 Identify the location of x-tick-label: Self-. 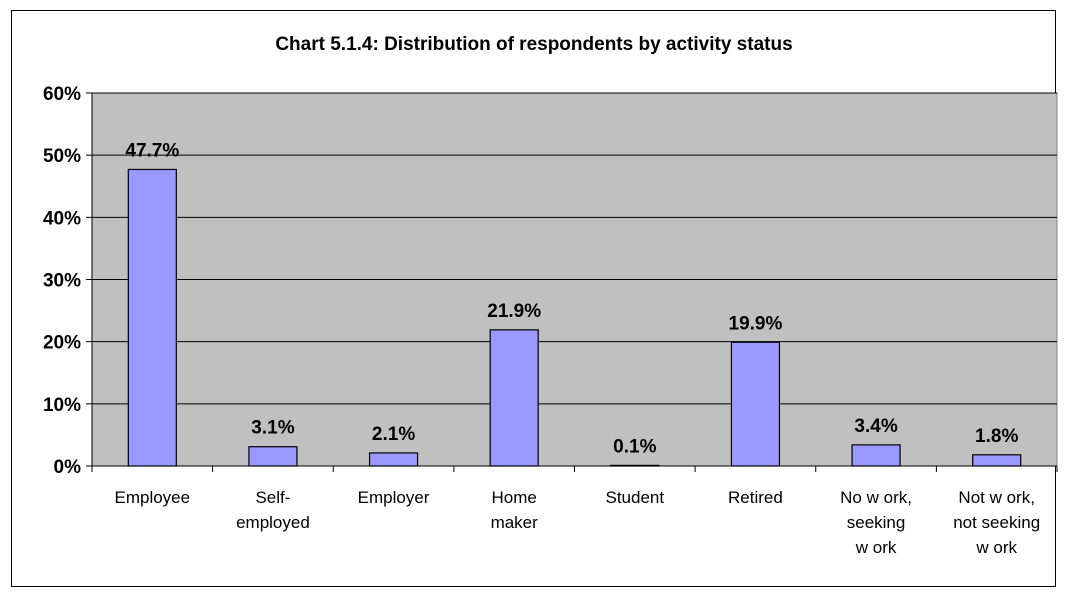
(272, 497).